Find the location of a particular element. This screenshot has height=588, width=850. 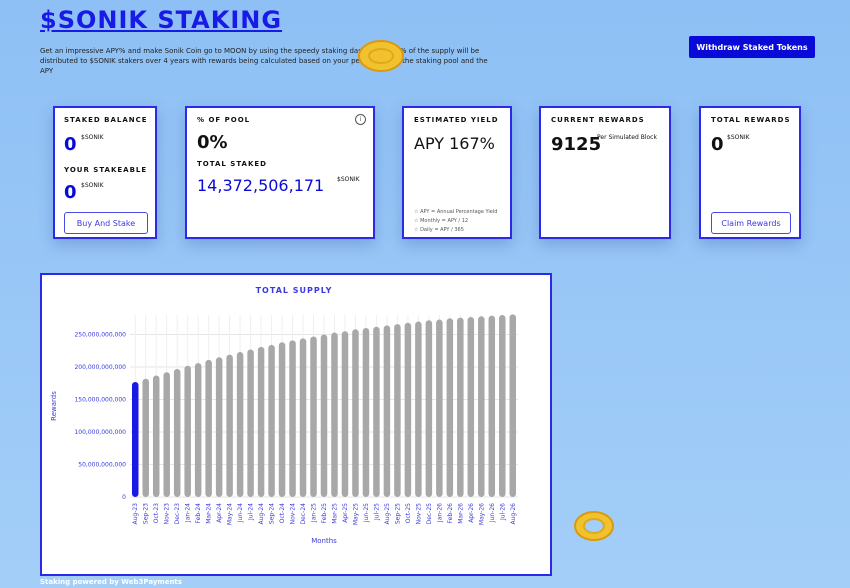

total-staked-value: 14,372,506,171 is located at coordinates (261, 185).